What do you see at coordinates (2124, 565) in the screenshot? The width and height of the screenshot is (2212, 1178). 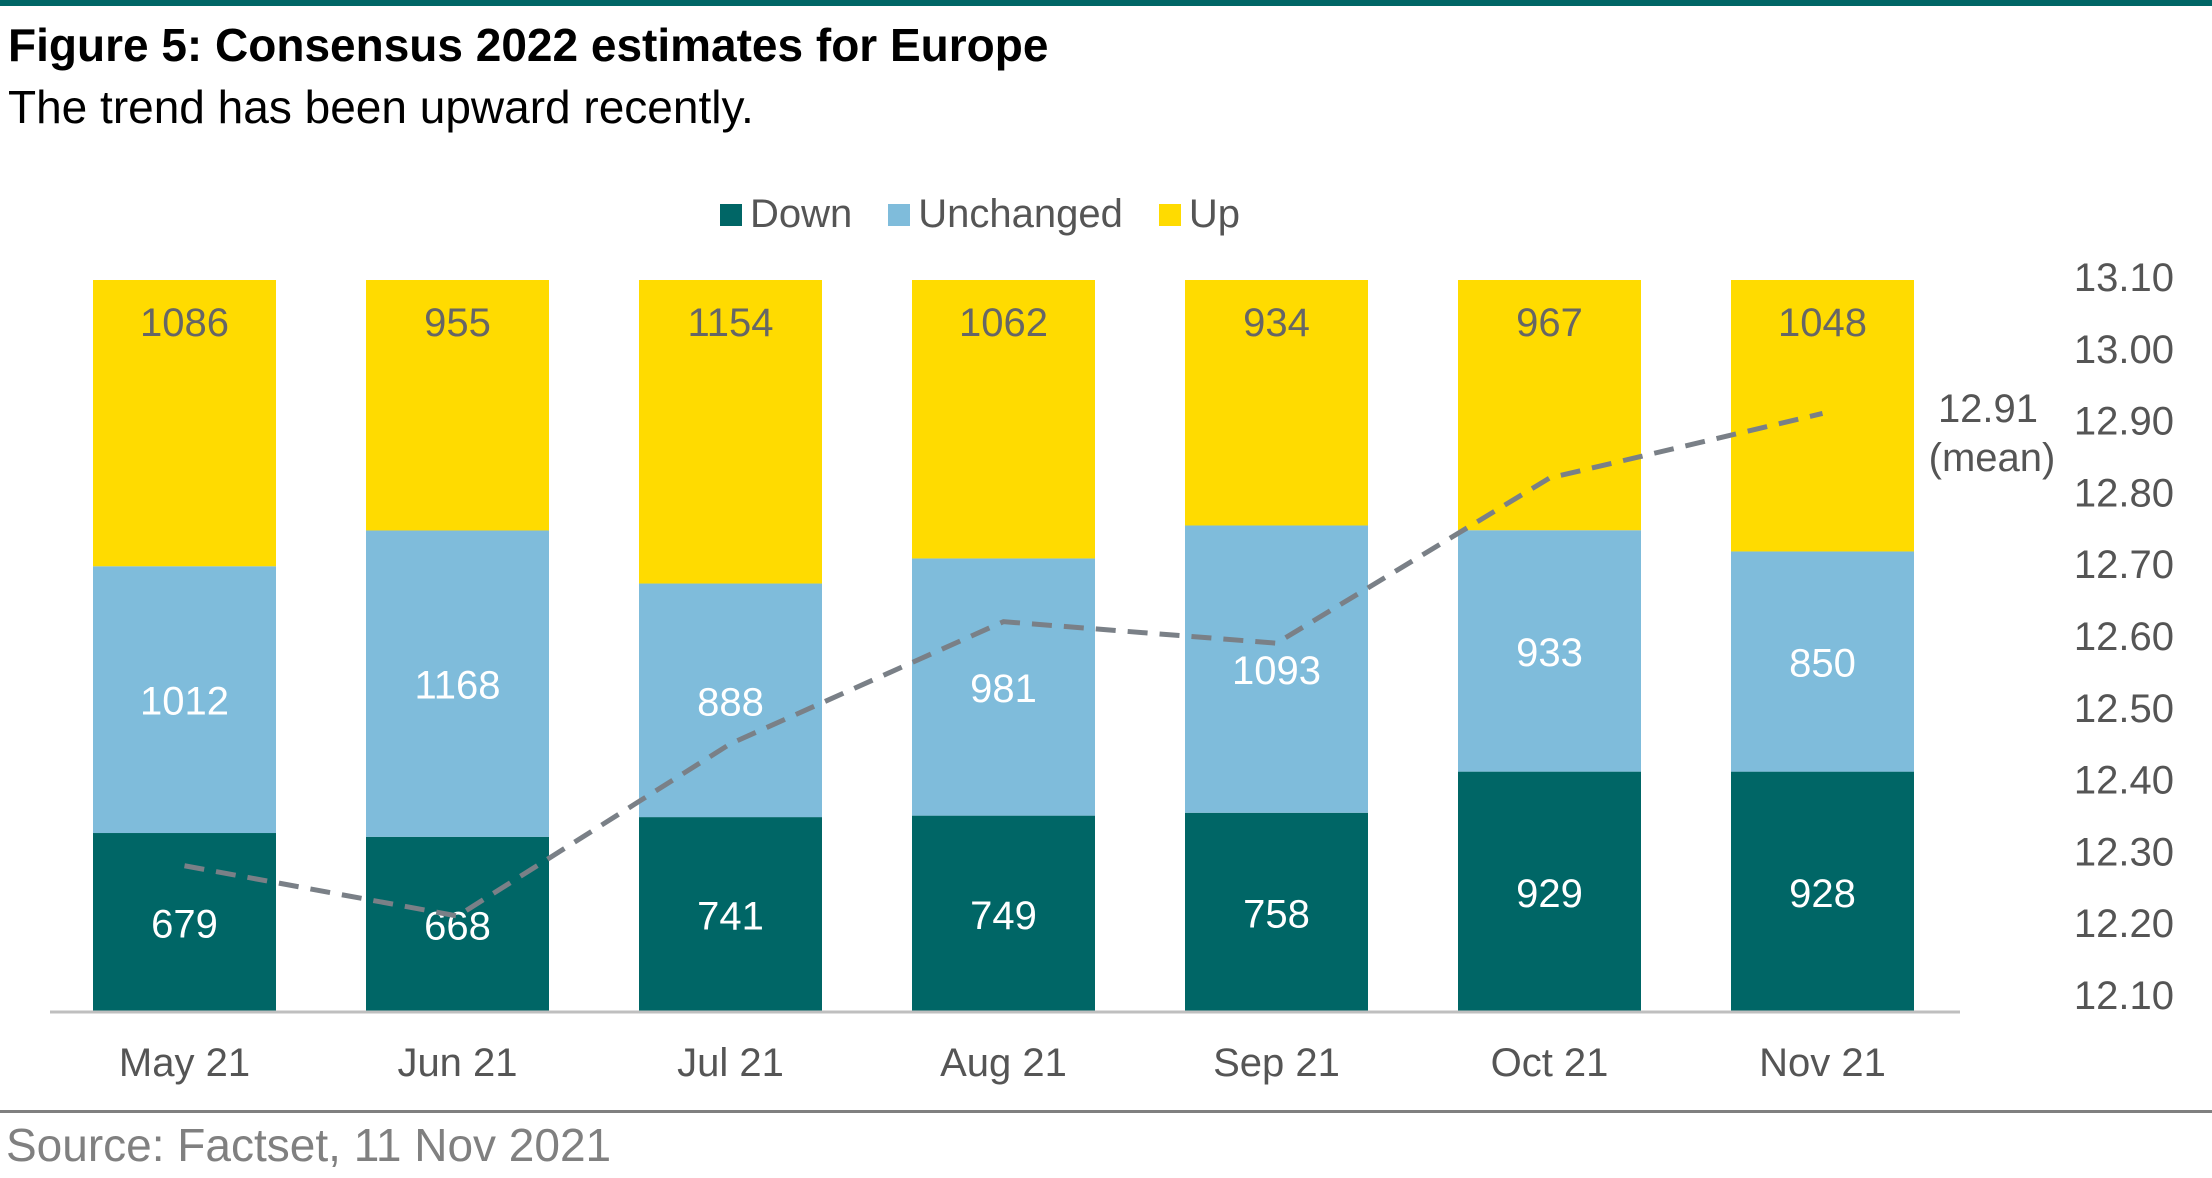 I see `y2-tick-label-12-70: 12.70` at bounding box center [2124, 565].